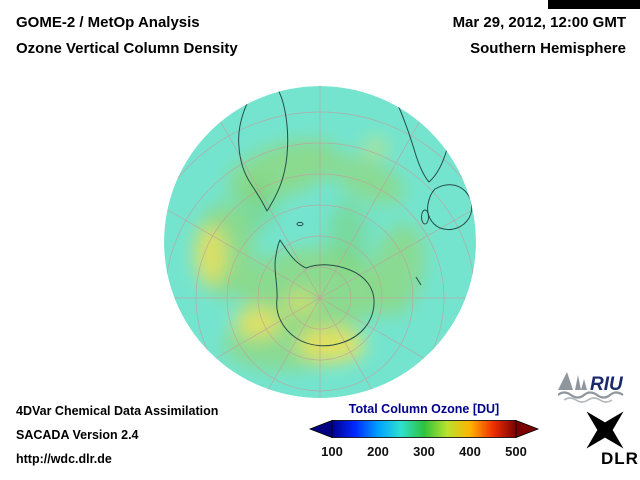 The image size is (640, 480). Describe the element at coordinates (591, 395) in the screenshot. I see `riu-wave-icon` at that location.